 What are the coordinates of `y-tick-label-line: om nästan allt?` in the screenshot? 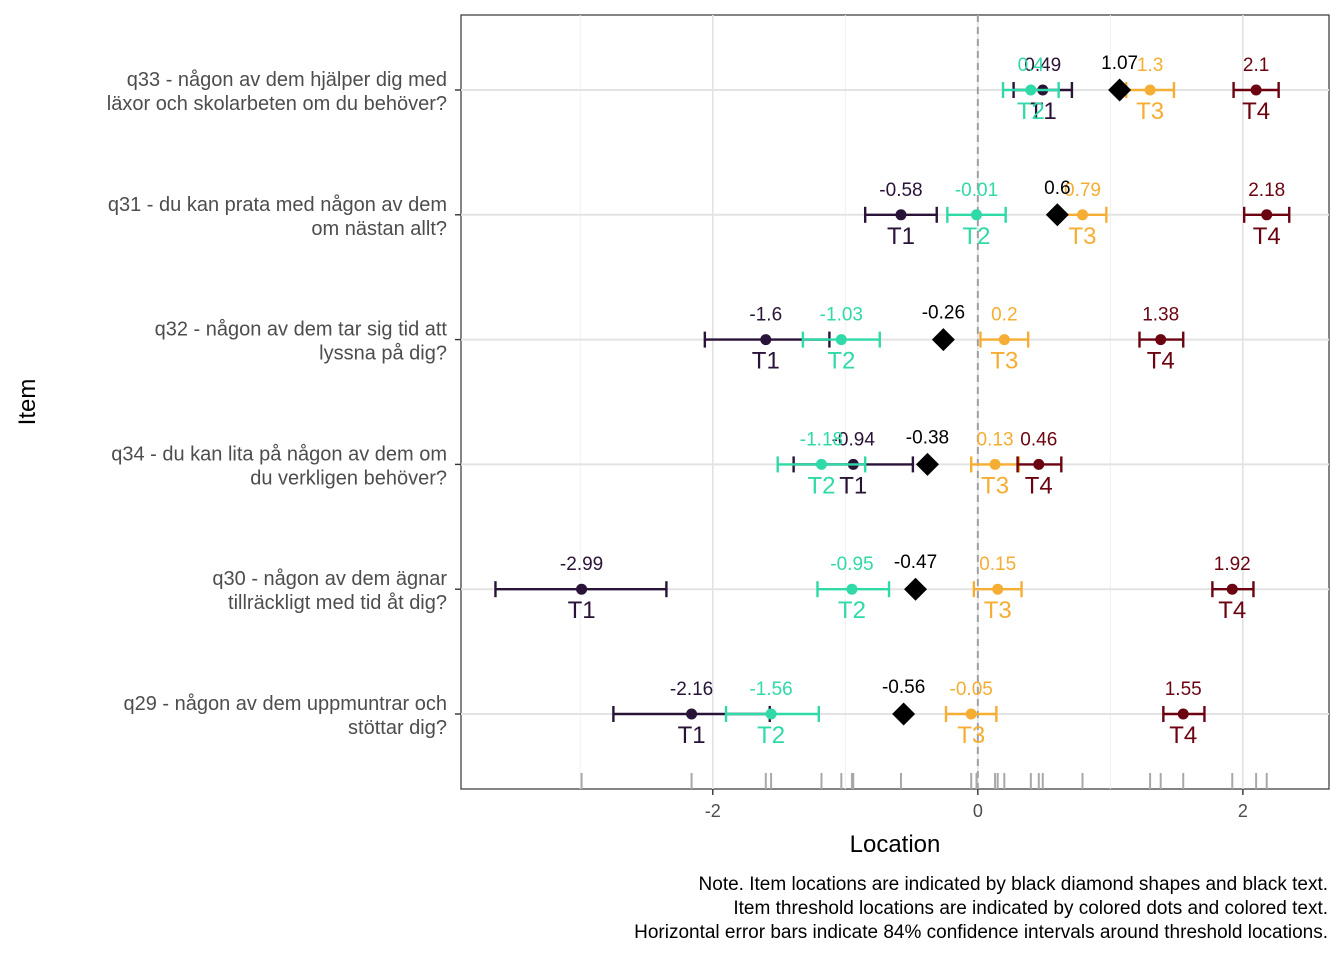 It's located at (379, 229).